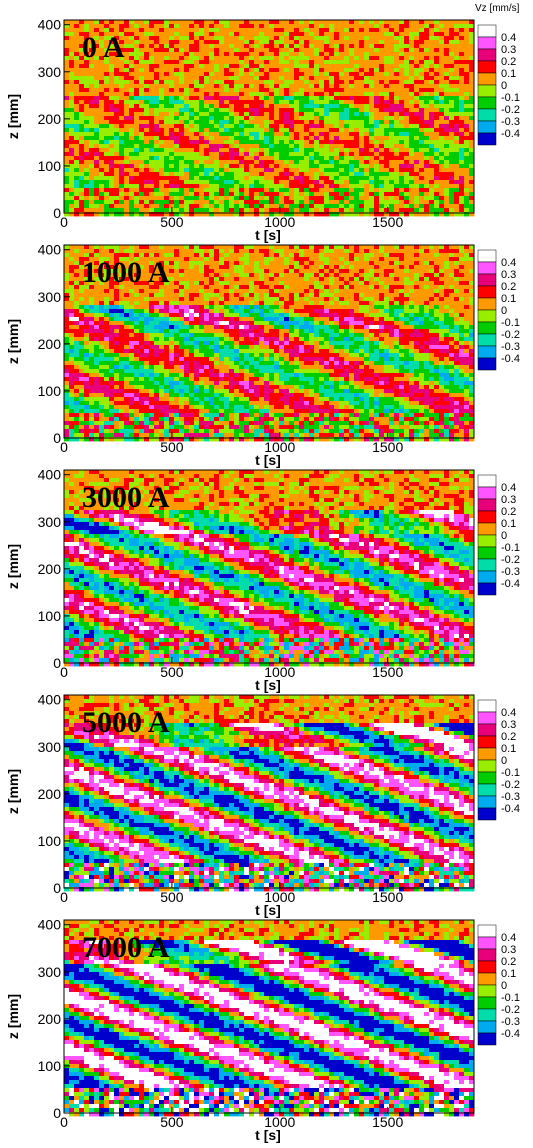 This screenshot has height=1148, width=533. Describe the element at coordinates (50, 794) in the screenshot. I see `y-tick-label: 200` at that location.